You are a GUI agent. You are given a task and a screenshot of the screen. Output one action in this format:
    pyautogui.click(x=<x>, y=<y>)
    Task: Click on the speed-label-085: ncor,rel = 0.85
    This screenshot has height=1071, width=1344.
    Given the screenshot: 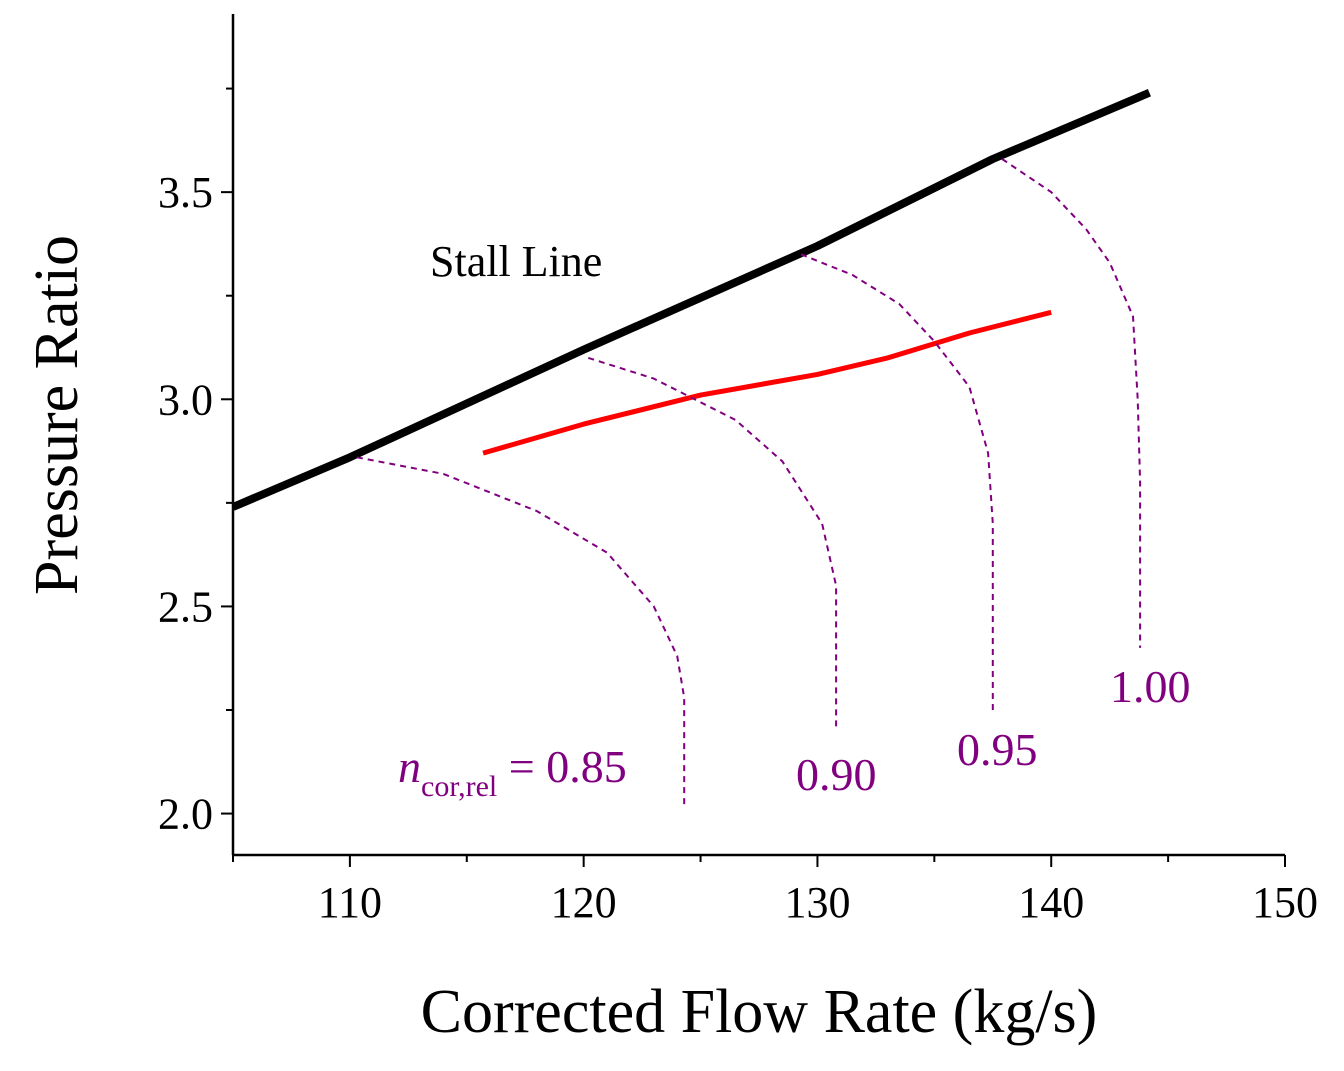 What is the action you would take?
    pyautogui.click(x=512, y=772)
    